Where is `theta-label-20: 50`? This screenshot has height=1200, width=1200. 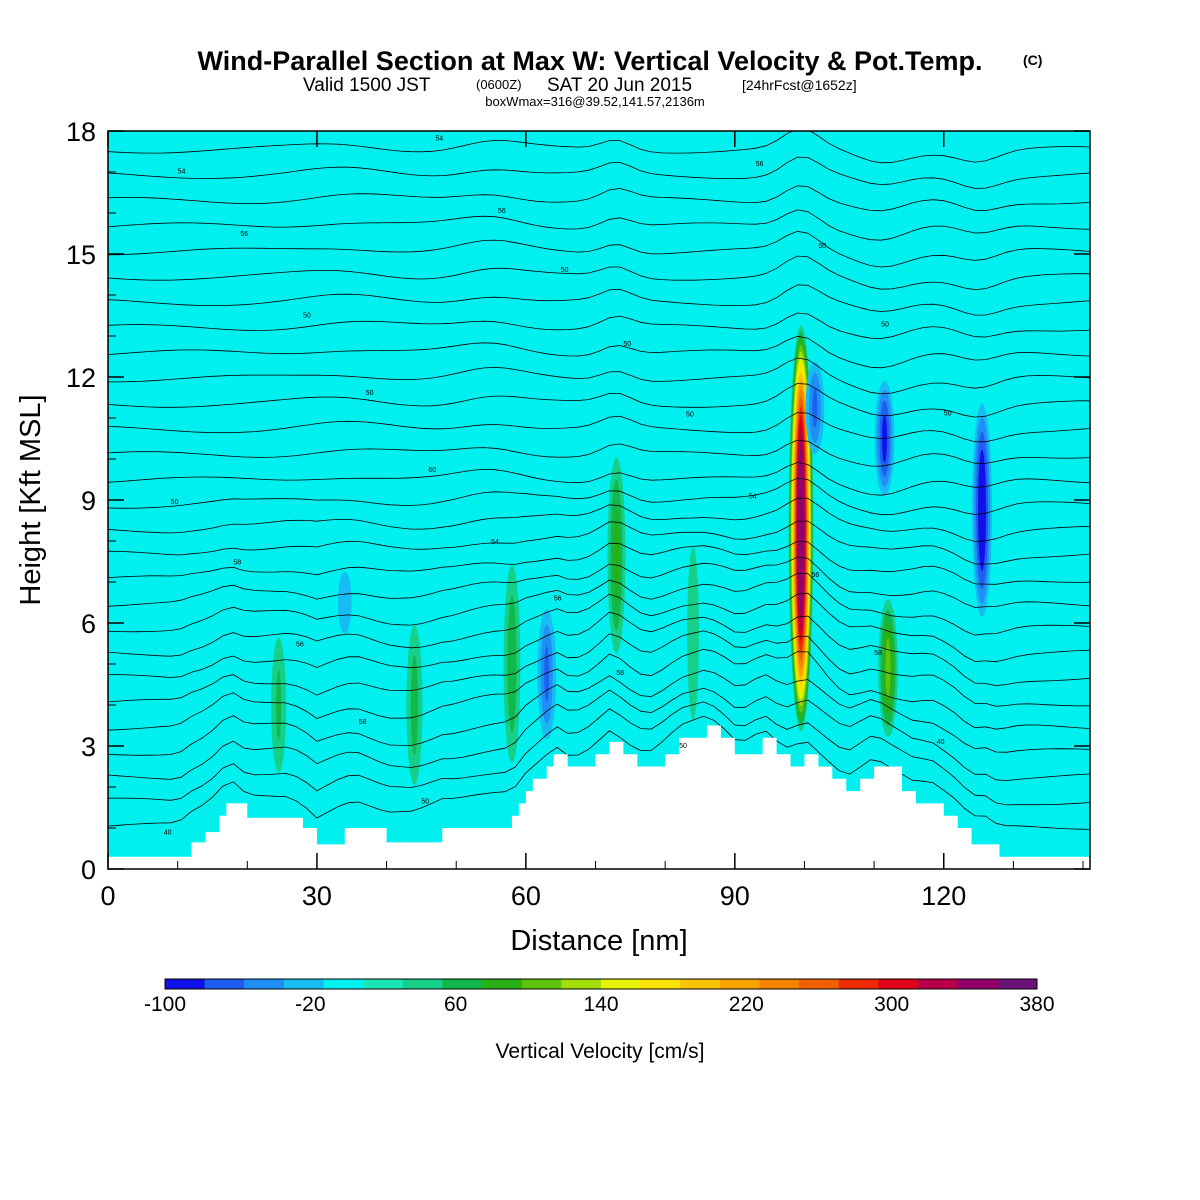
theta-label-20: 50 is located at coordinates (307, 316).